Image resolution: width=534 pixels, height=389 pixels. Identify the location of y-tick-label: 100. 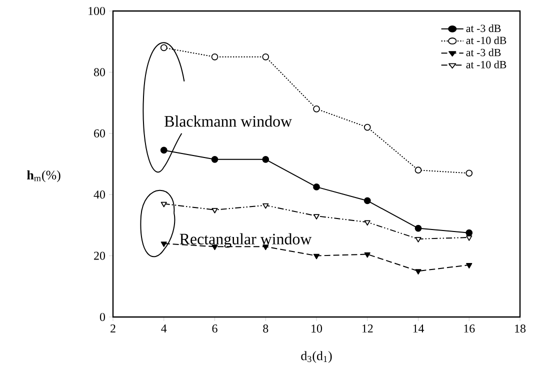
(97, 11).